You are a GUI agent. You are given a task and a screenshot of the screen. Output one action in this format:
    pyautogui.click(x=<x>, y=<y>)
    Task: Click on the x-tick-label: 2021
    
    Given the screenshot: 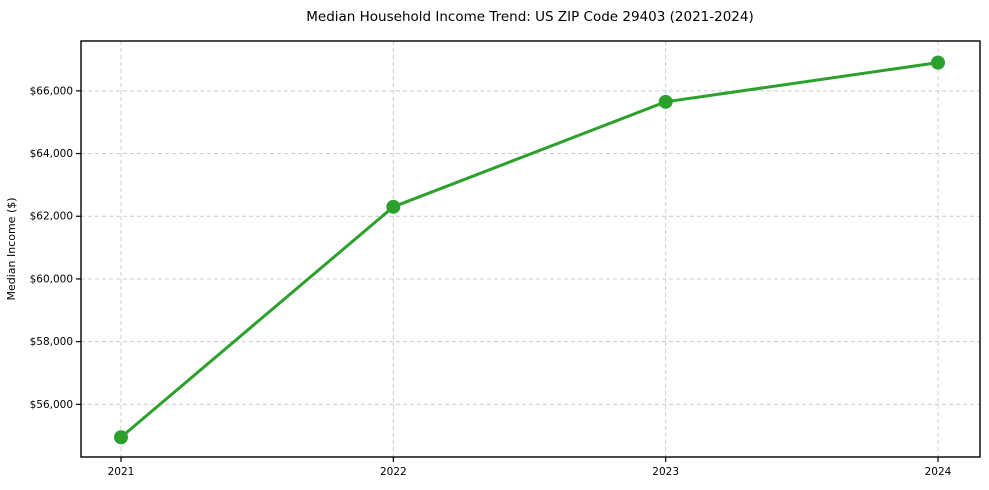 What is the action you would take?
    pyautogui.click(x=121, y=472)
    